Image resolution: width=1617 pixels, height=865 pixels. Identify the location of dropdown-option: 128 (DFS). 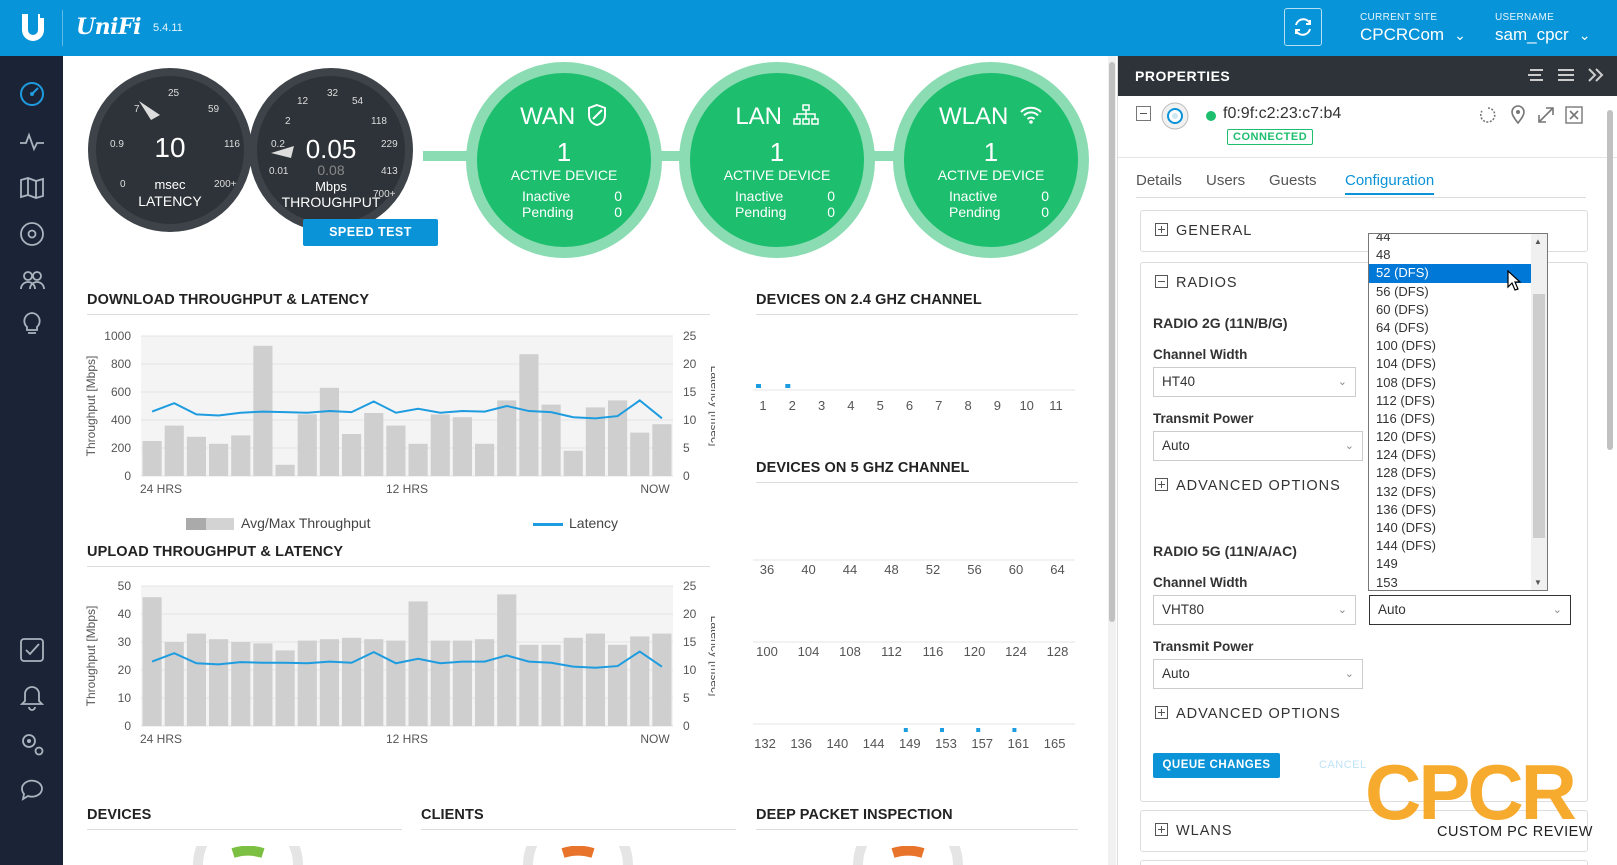
(1406, 473).